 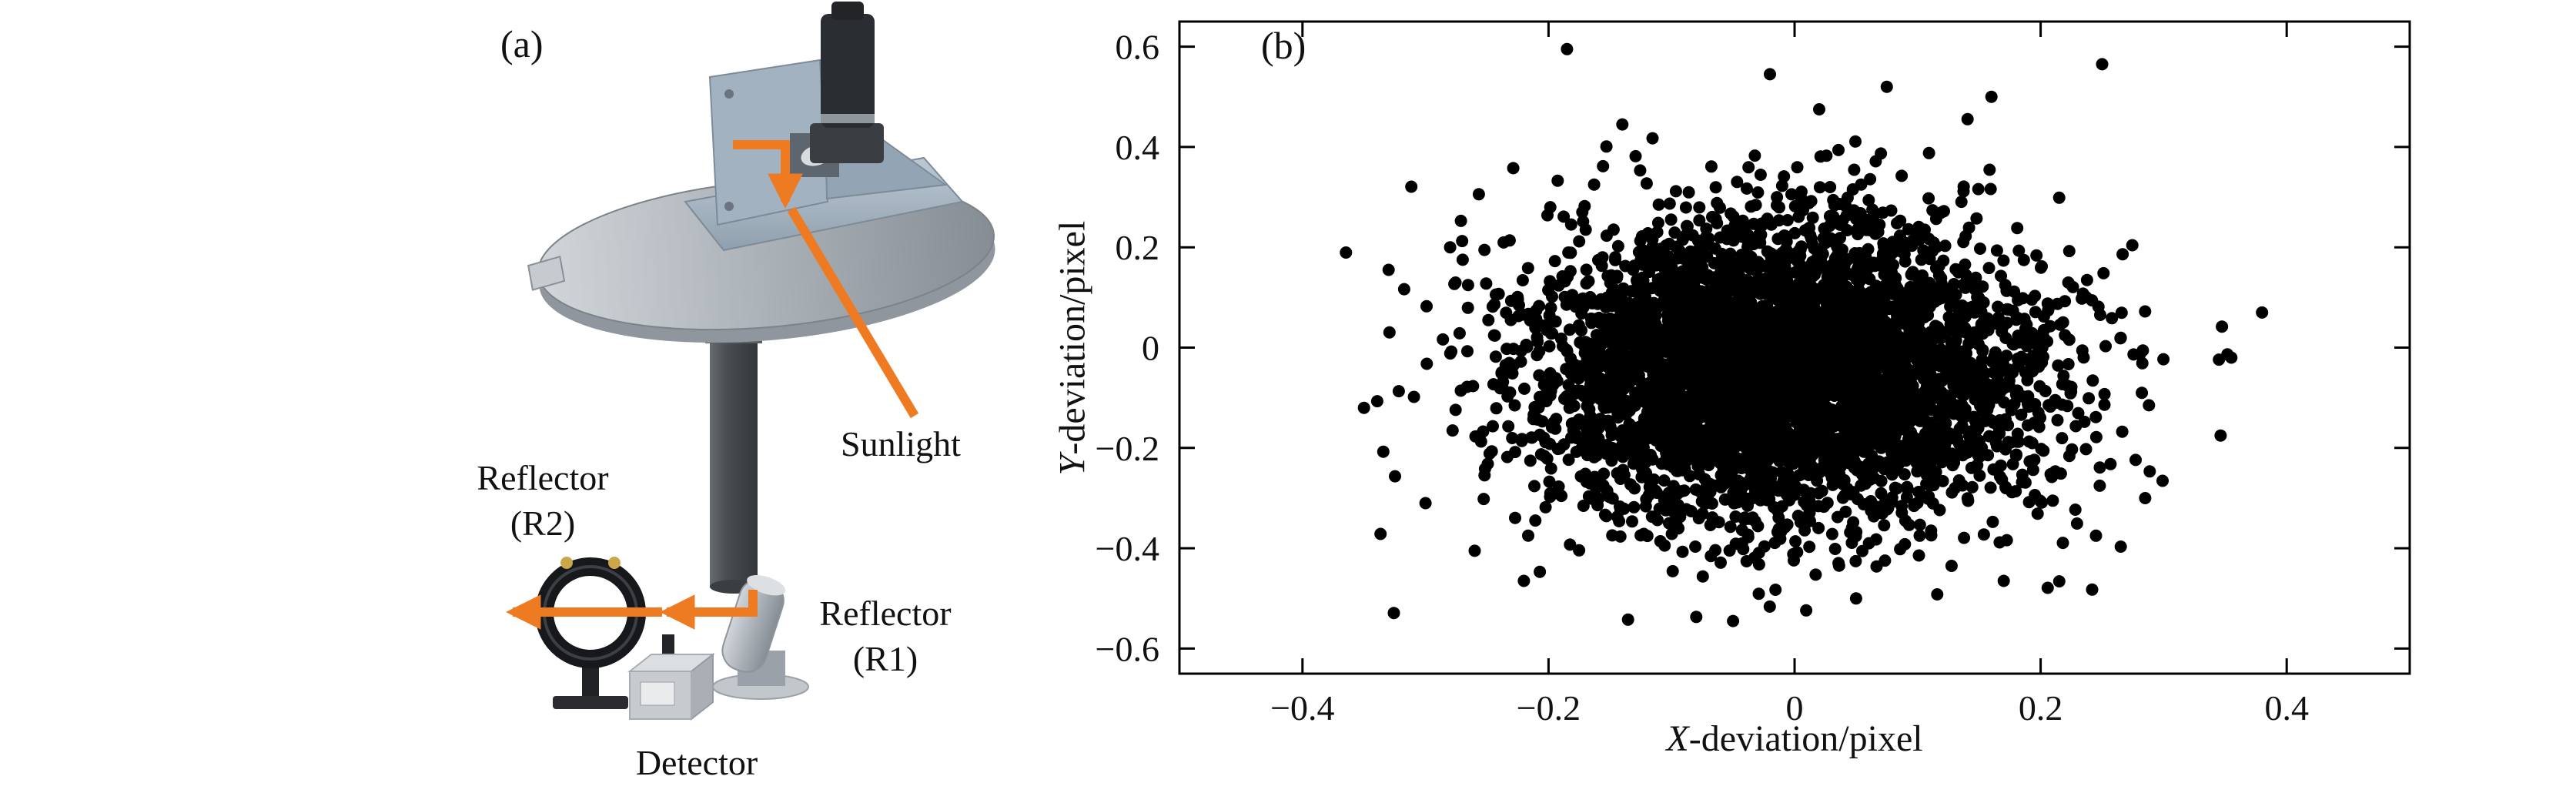 What do you see at coordinates (1138, 147) in the screenshot?
I see `y-tick-label: 0.4` at bounding box center [1138, 147].